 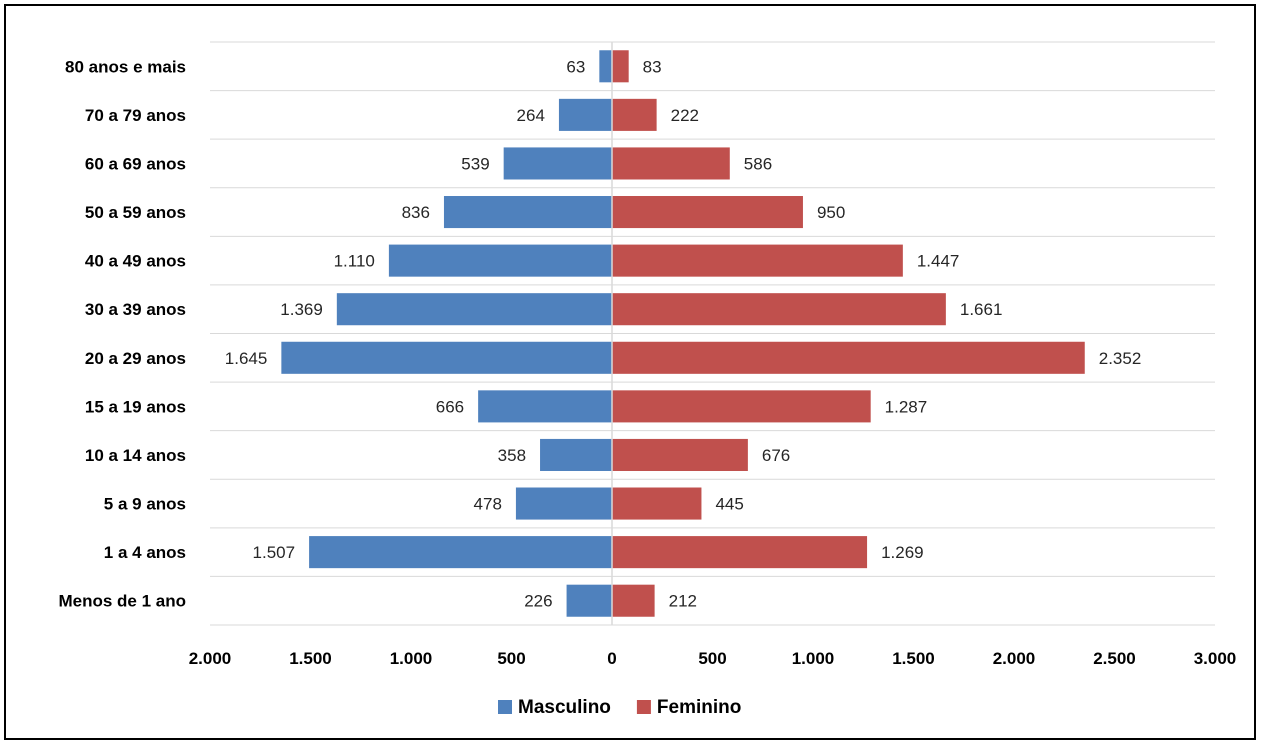 What do you see at coordinates (981, 309) in the screenshot?
I see `data-label-feminino-30-a-39-anos: 1.661` at bounding box center [981, 309].